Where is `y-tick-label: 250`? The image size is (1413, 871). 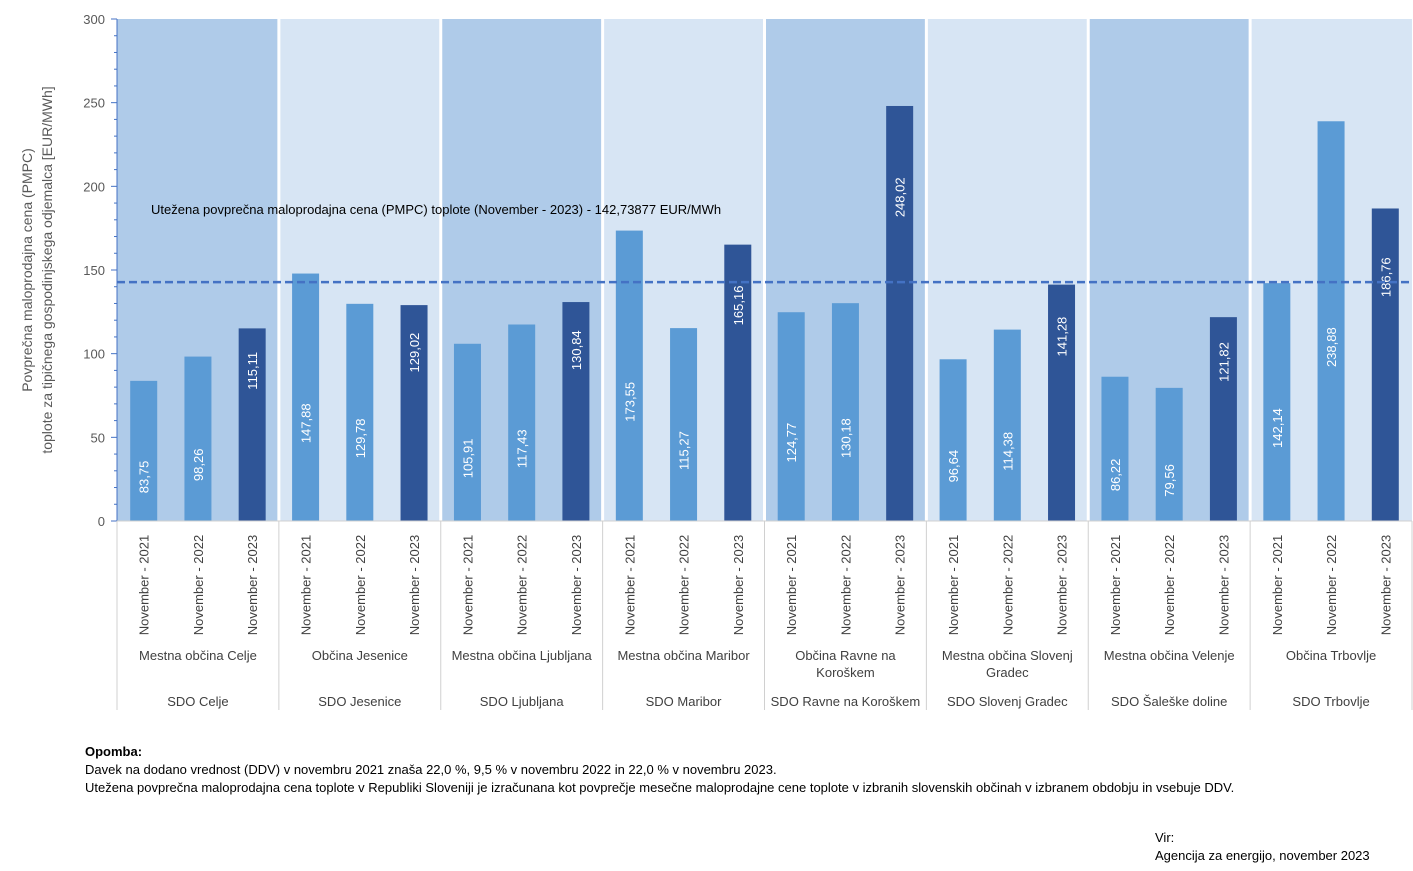 y-tick-label: 250 is located at coordinates (94, 103).